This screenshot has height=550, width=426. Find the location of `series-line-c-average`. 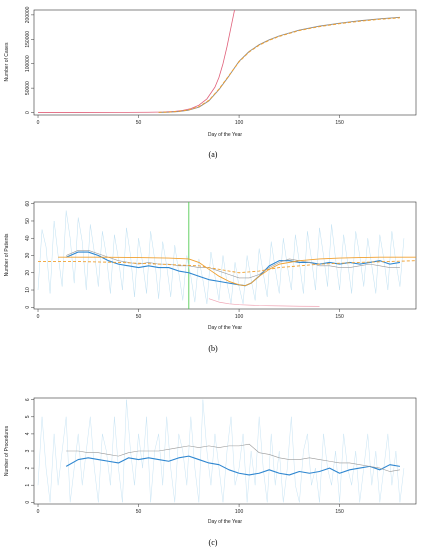

series-line-c-average is located at coordinates (233, 457).